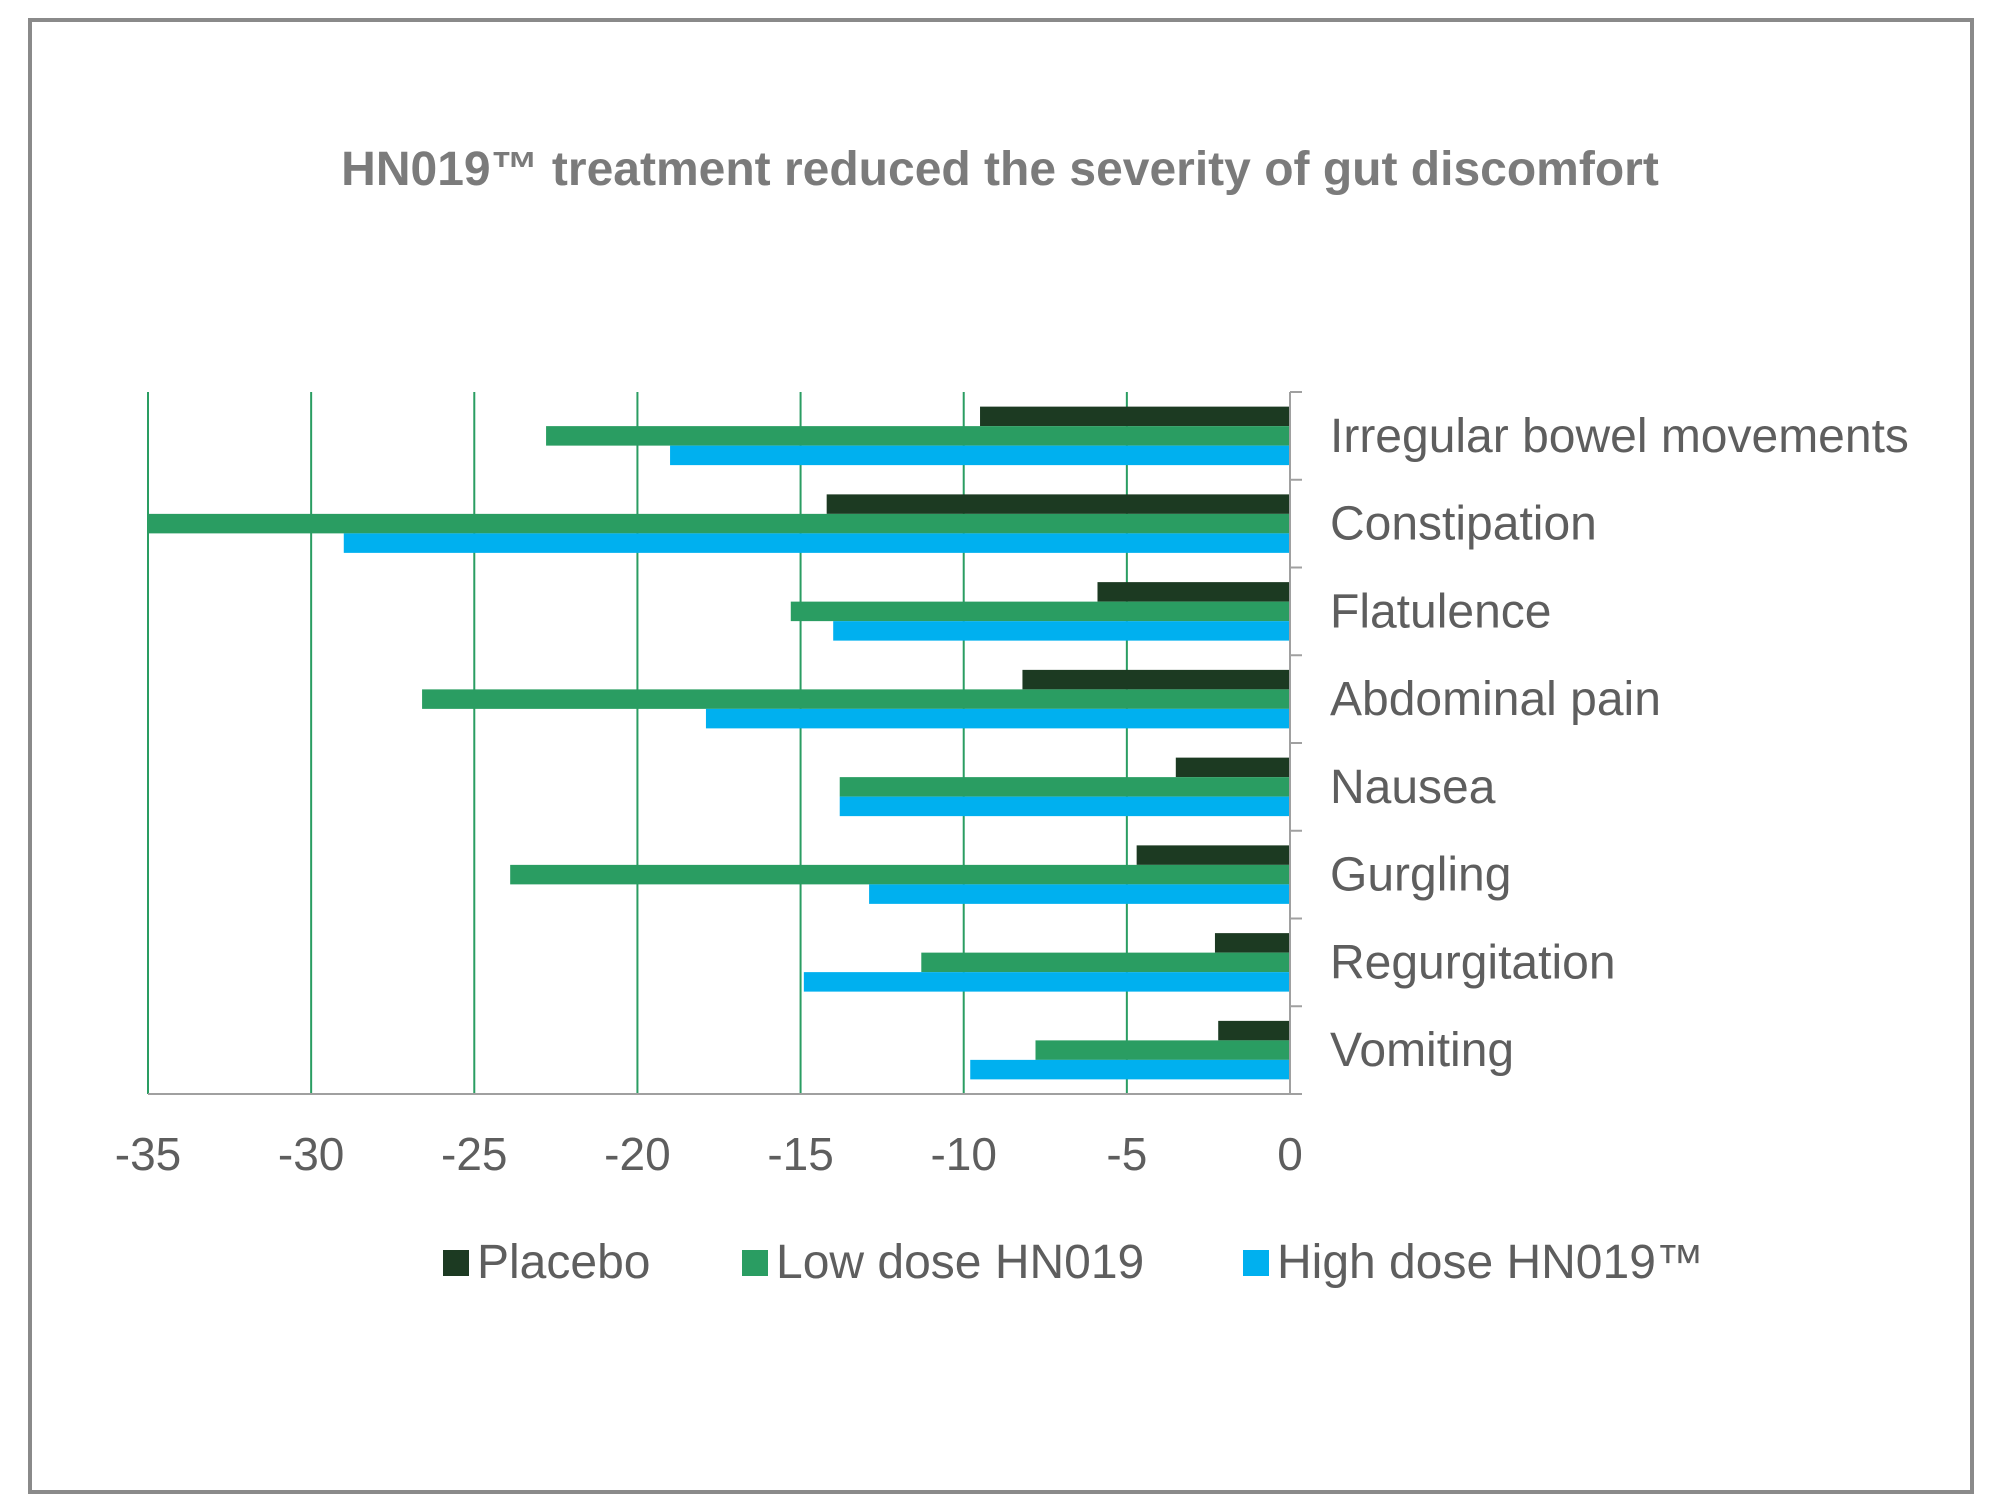 This screenshot has height=1503, width=2000. What do you see at coordinates (709, 1154) in the screenshot?
I see `x-axis-ticks: -35 -30 -25 -20 -15 -10 -5 0` at bounding box center [709, 1154].